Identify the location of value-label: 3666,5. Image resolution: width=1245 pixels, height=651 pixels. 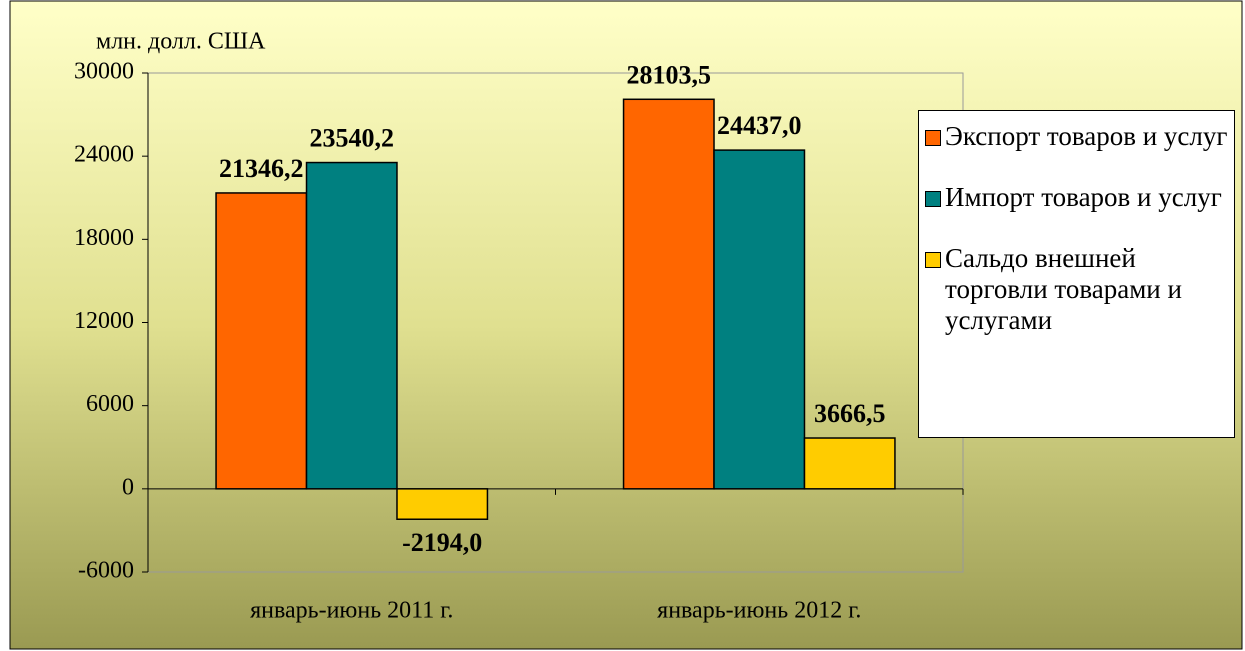
(850, 413).